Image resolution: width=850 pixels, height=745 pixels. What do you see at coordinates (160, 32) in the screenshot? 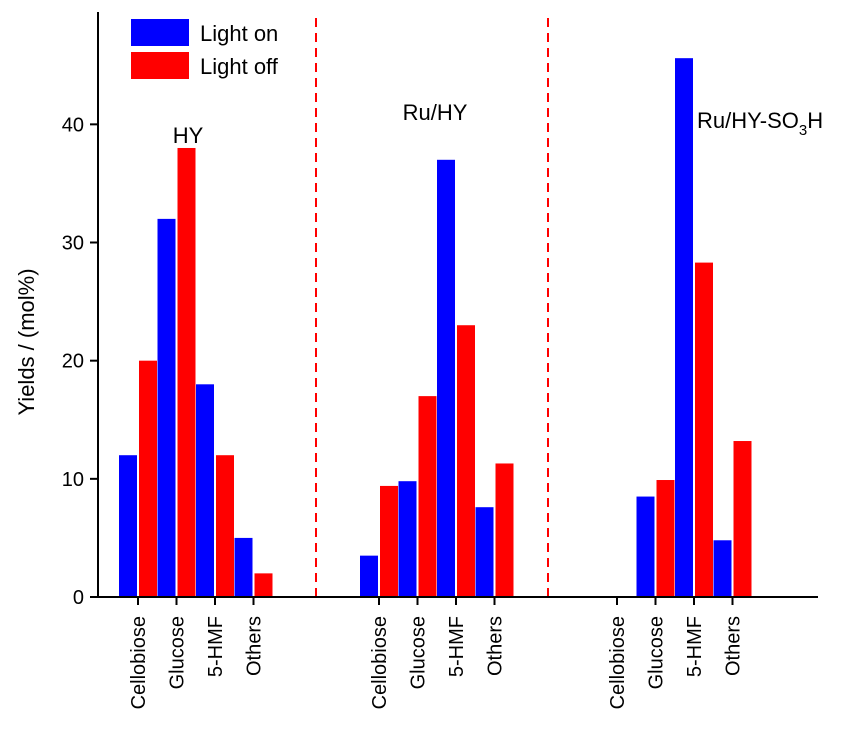
I see `legend-swatch-light-on` at bounding box center [160, 32].